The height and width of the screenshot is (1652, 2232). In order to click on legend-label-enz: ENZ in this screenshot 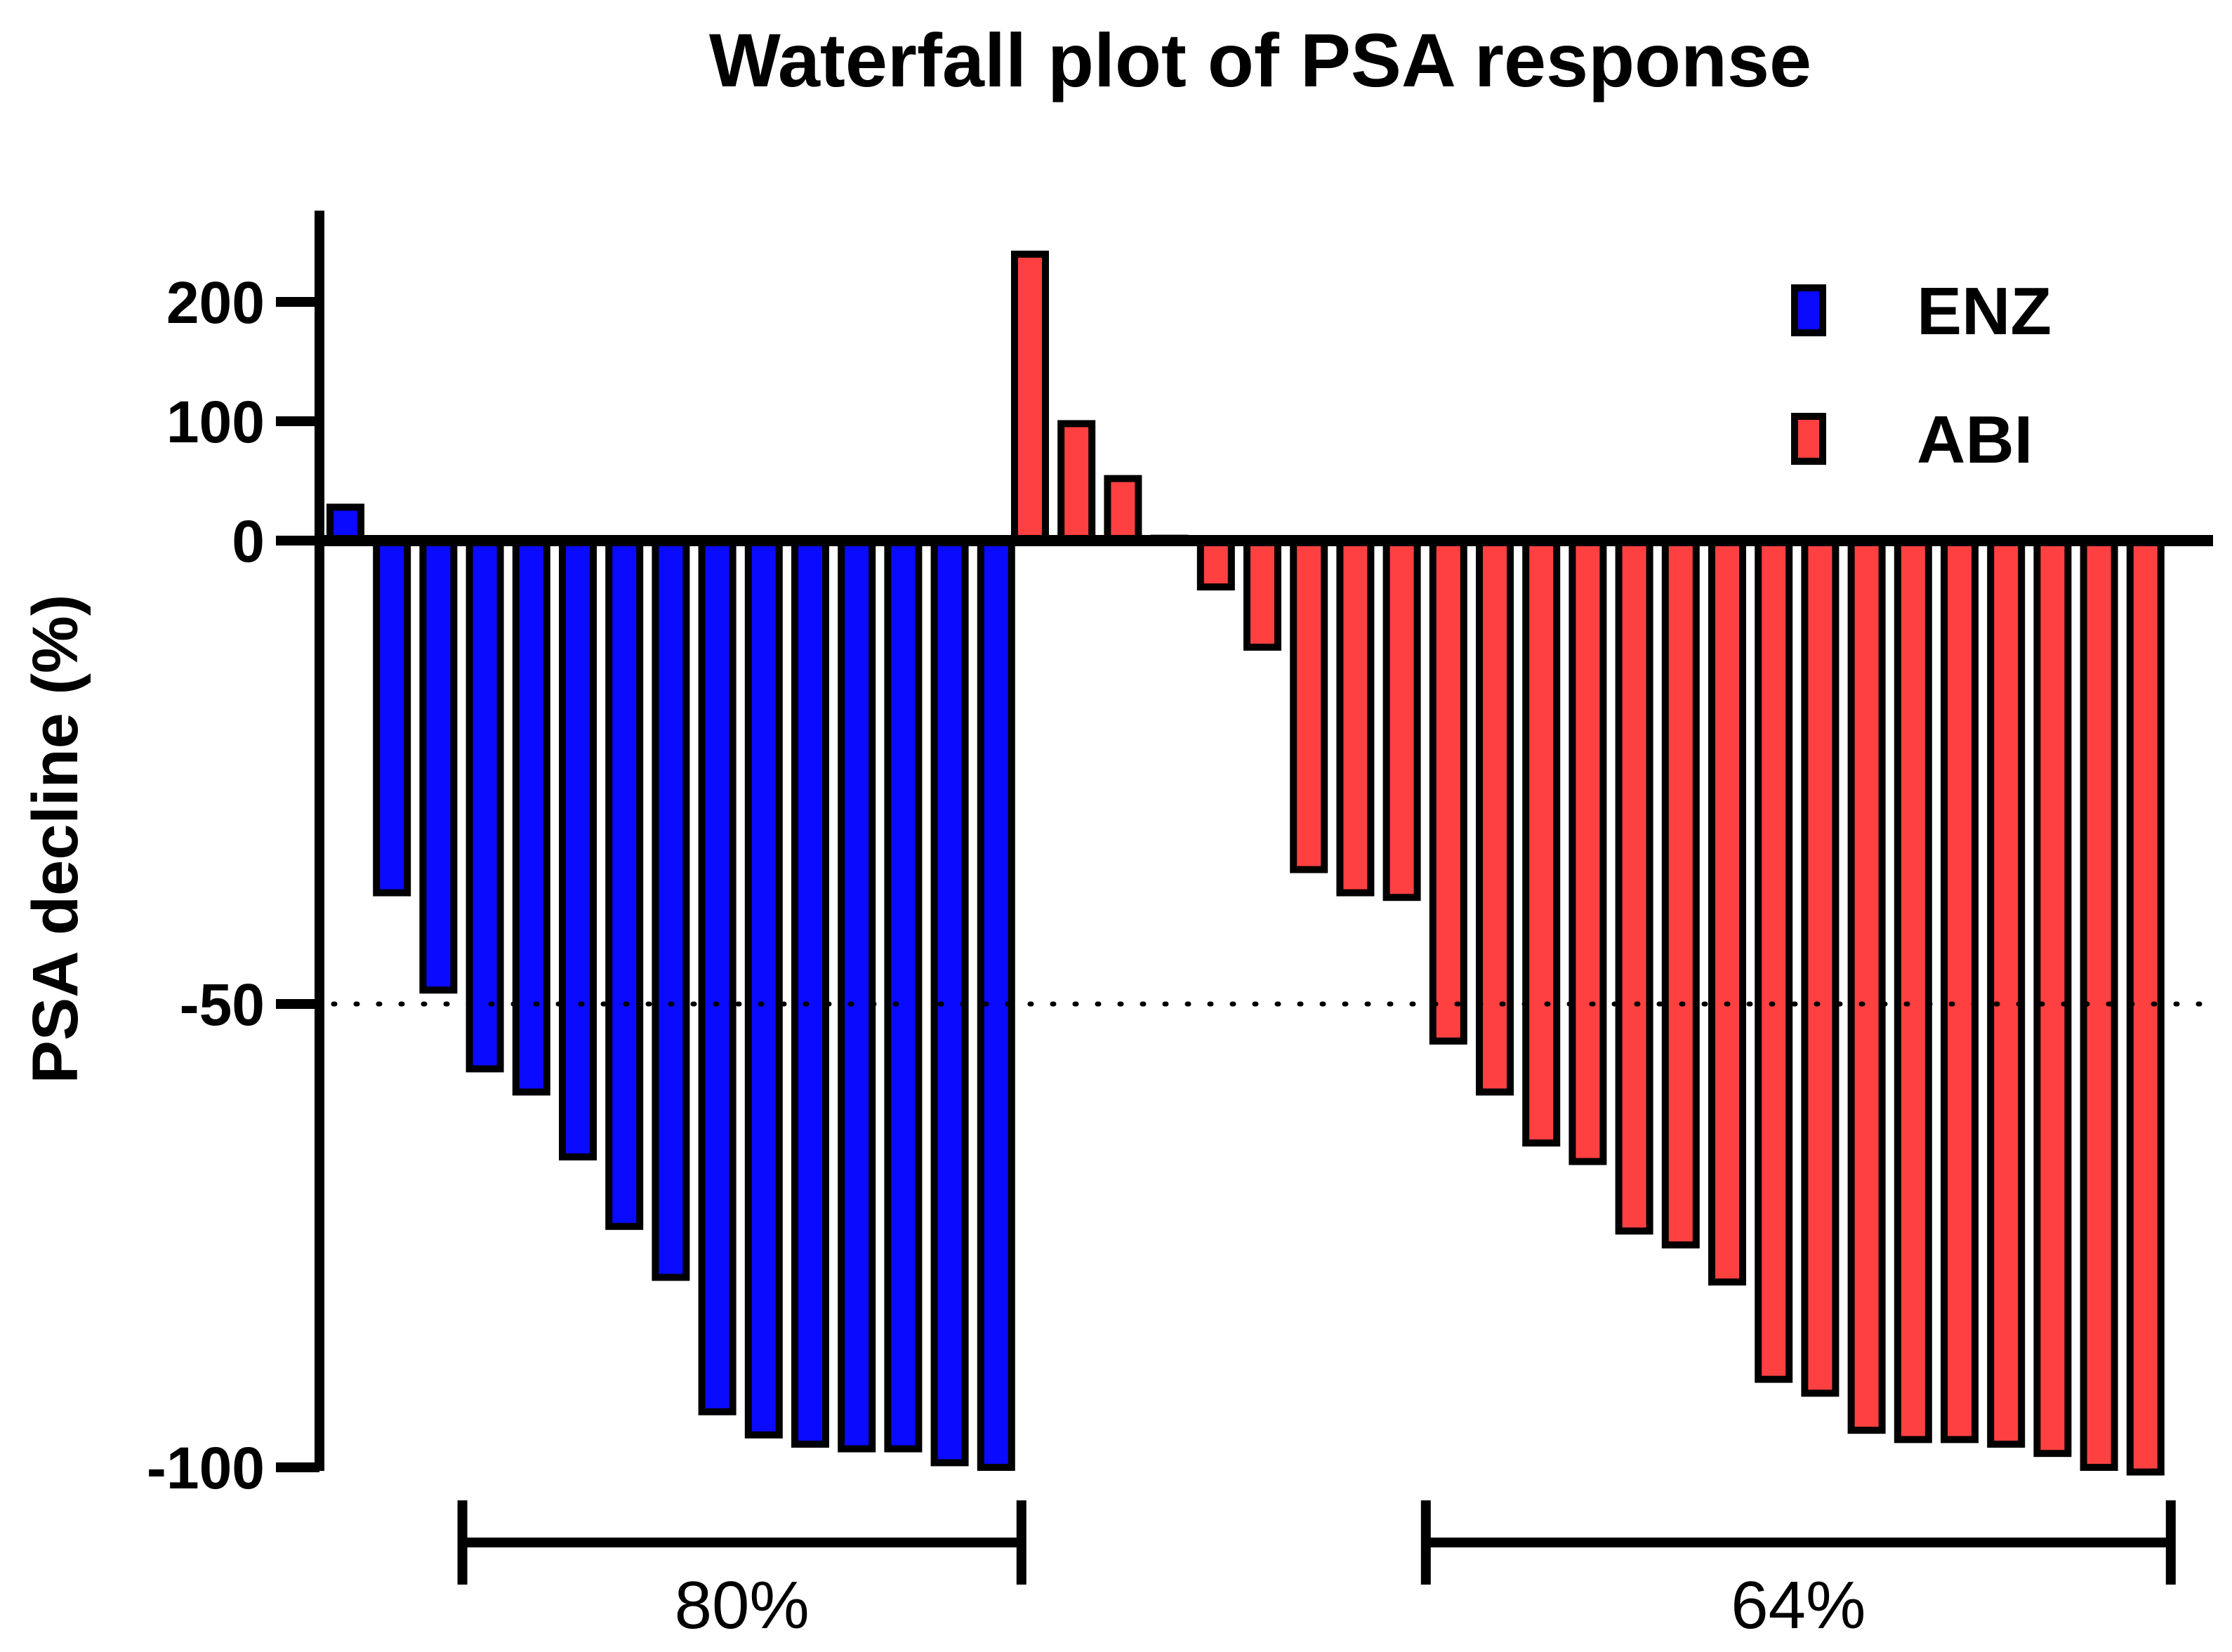, I will do `click(1985, 311)`.